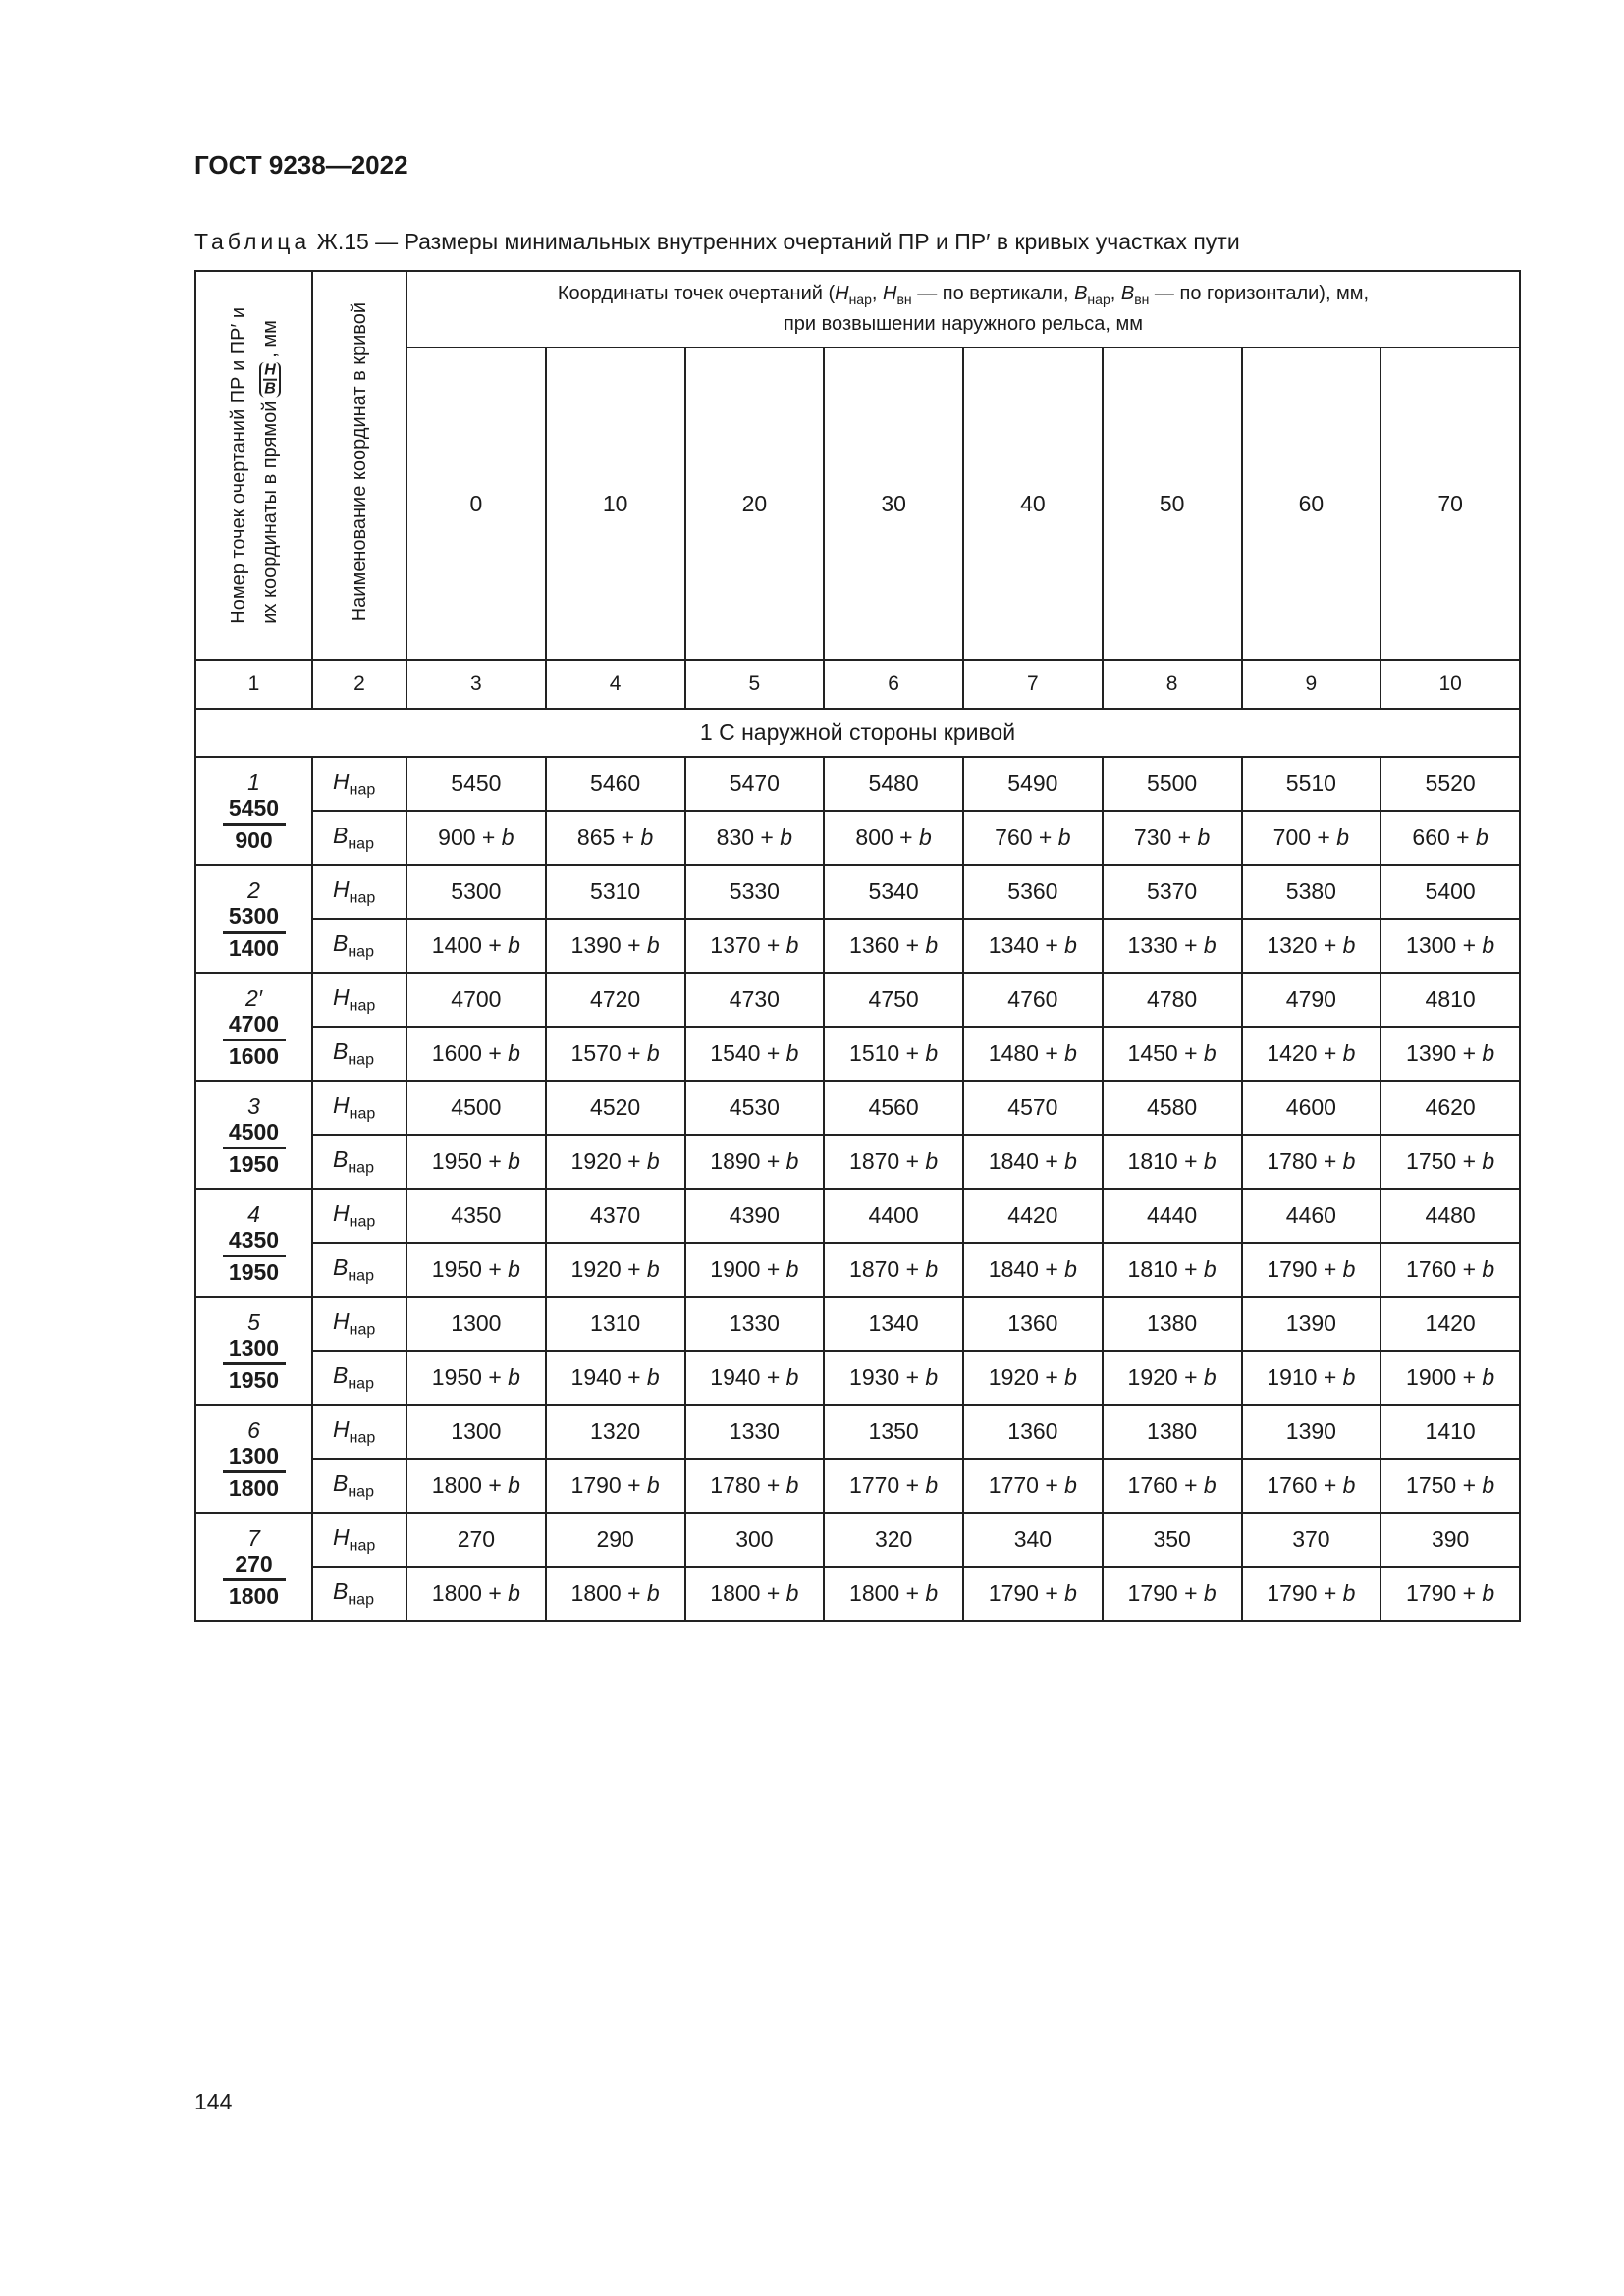 The height and width of the screenshot is (2296, 1624). I want to click on h-value: 290, so click(615, 1540).